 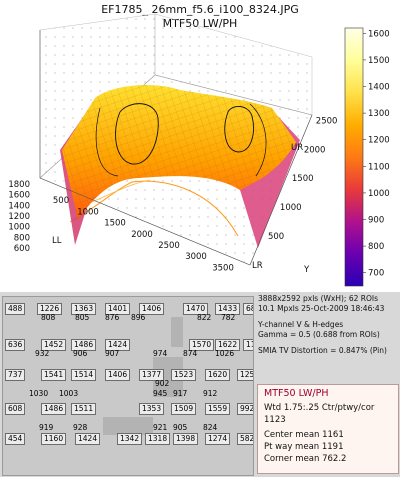 What do you see at coordinates (301, 324) in the screenshot?
I see `info-channel: Y-channel V & H-edges` at bounding box center [301, 324].